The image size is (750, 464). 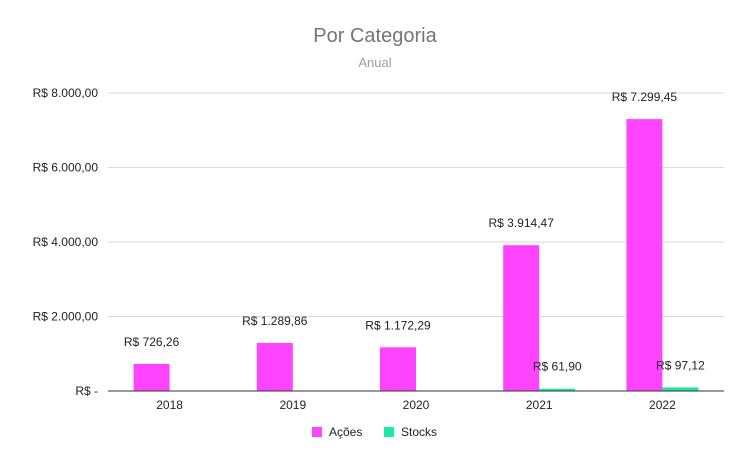 I want to click on legend-label: Ações, so click(x=345, y=432).